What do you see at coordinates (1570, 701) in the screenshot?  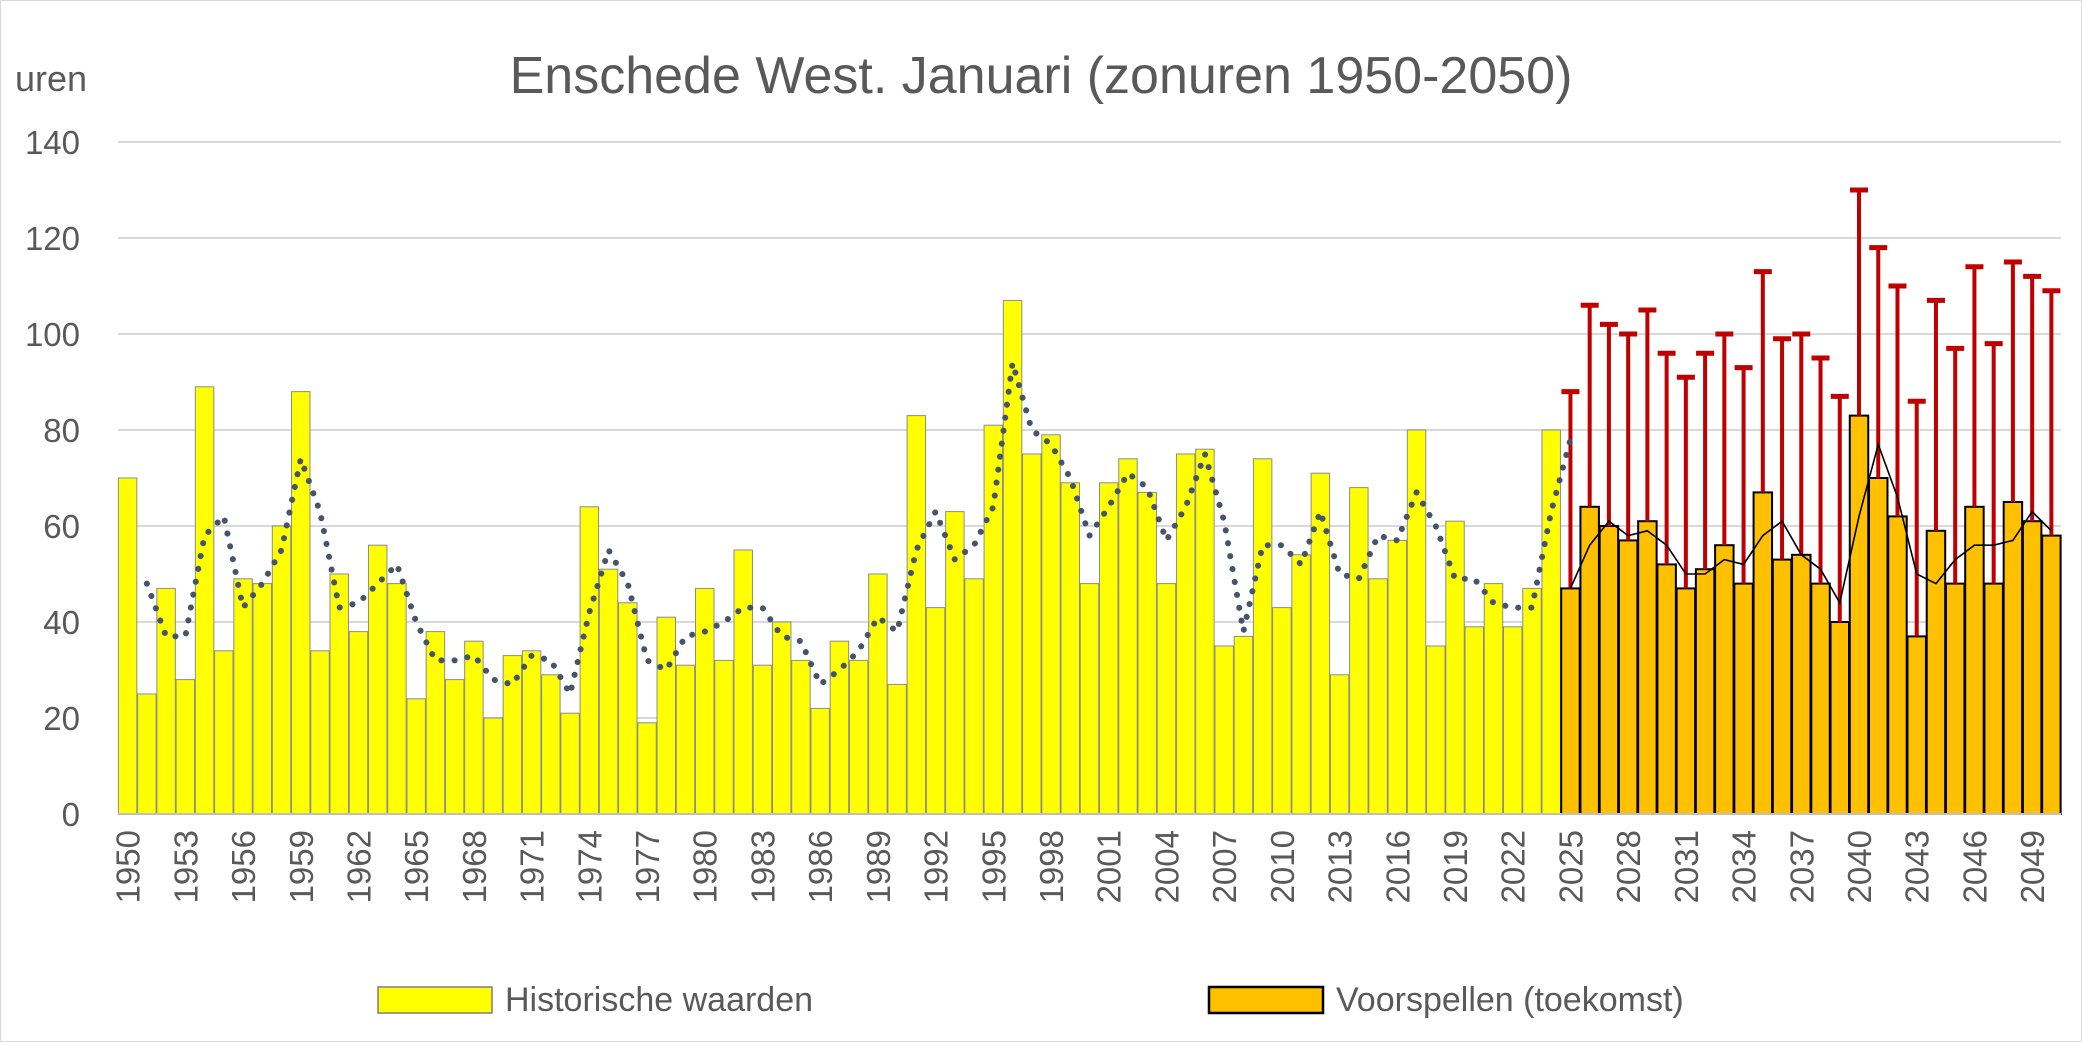 I see `bar-voorspelling-2025` at bounding box center [1570, 701].